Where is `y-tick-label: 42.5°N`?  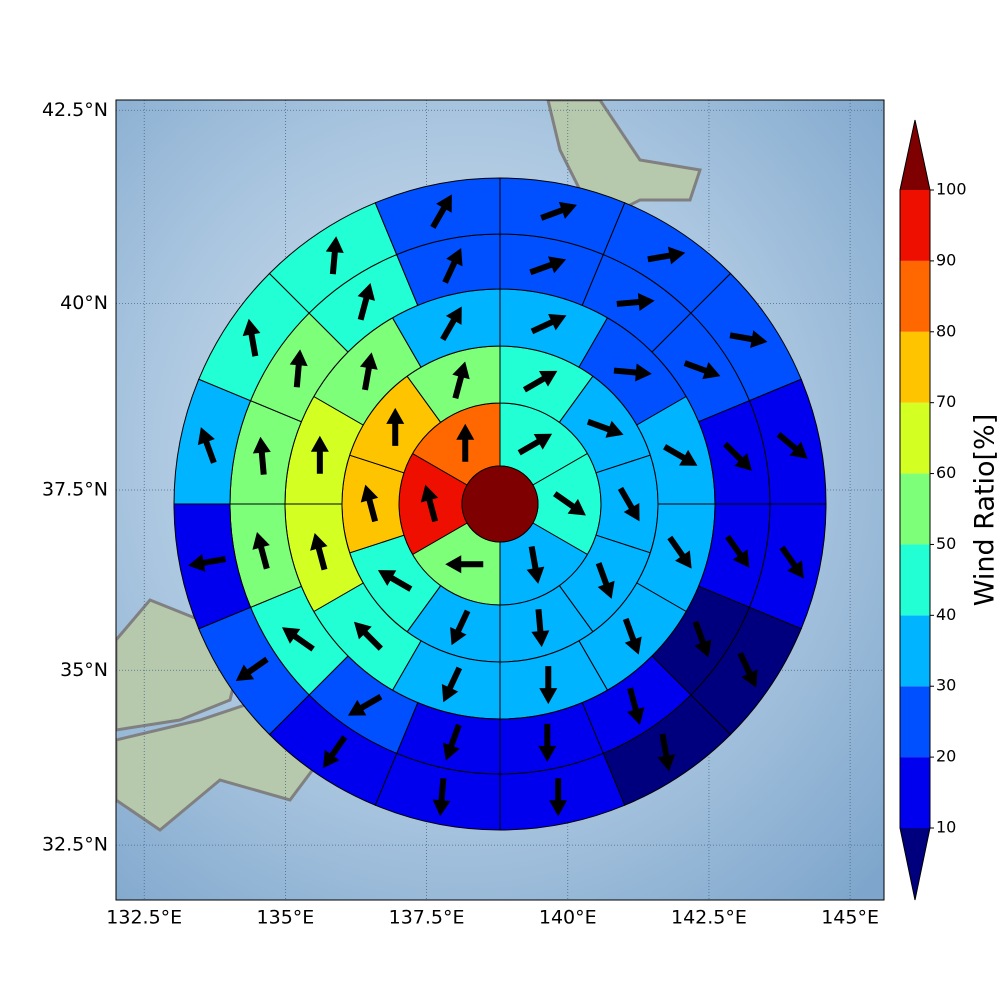 y-tick-label: 42.5°N is located at coordinates (75, 110).